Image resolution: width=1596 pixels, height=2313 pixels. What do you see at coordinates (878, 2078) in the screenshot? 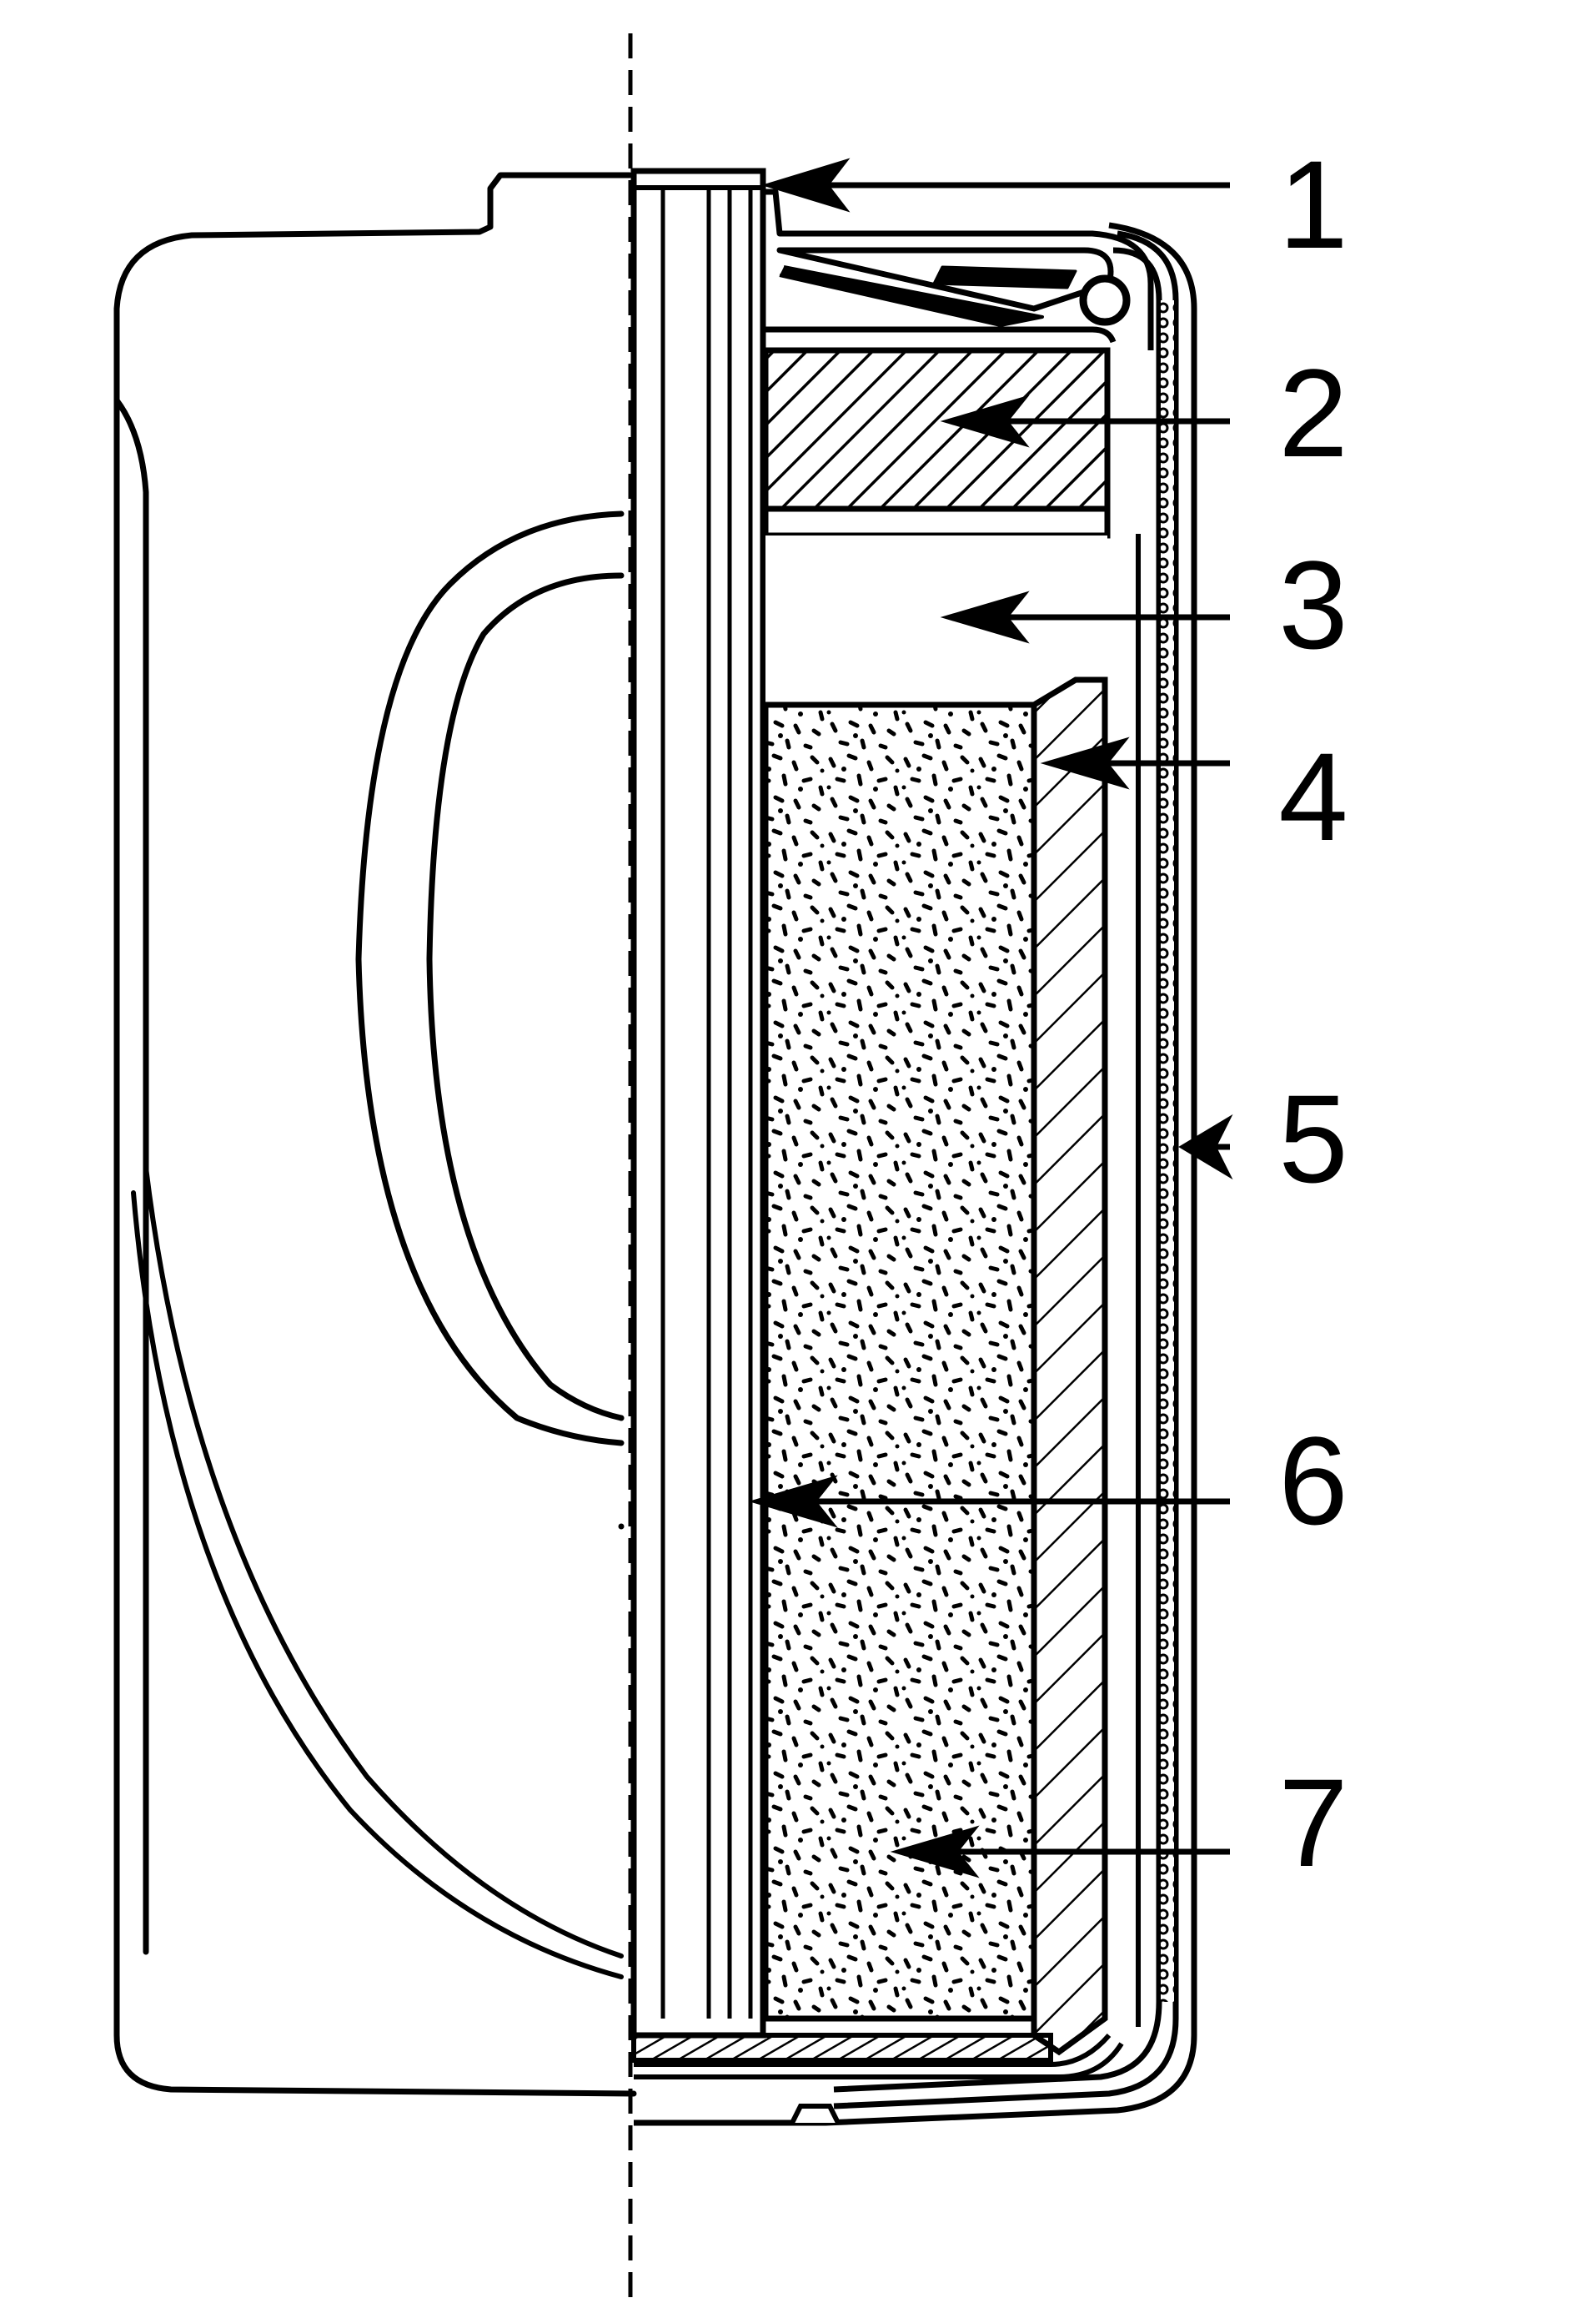
I see `bottom-disc` at bounding box center [878, 2078].